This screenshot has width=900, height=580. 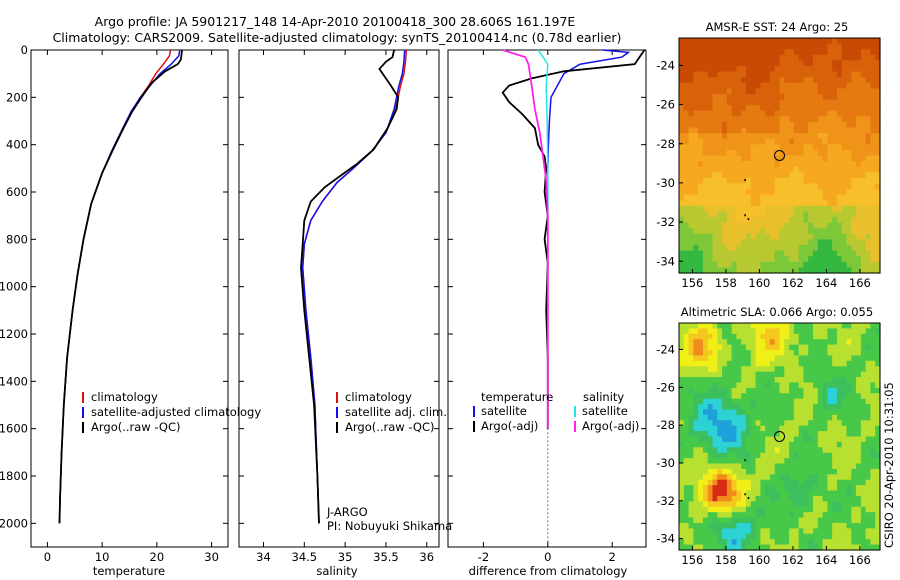 What do you see at coordinates (665, 539) in the screenshot?
I see `map-y-tick-label: -34` at bounding box center [665, 539].